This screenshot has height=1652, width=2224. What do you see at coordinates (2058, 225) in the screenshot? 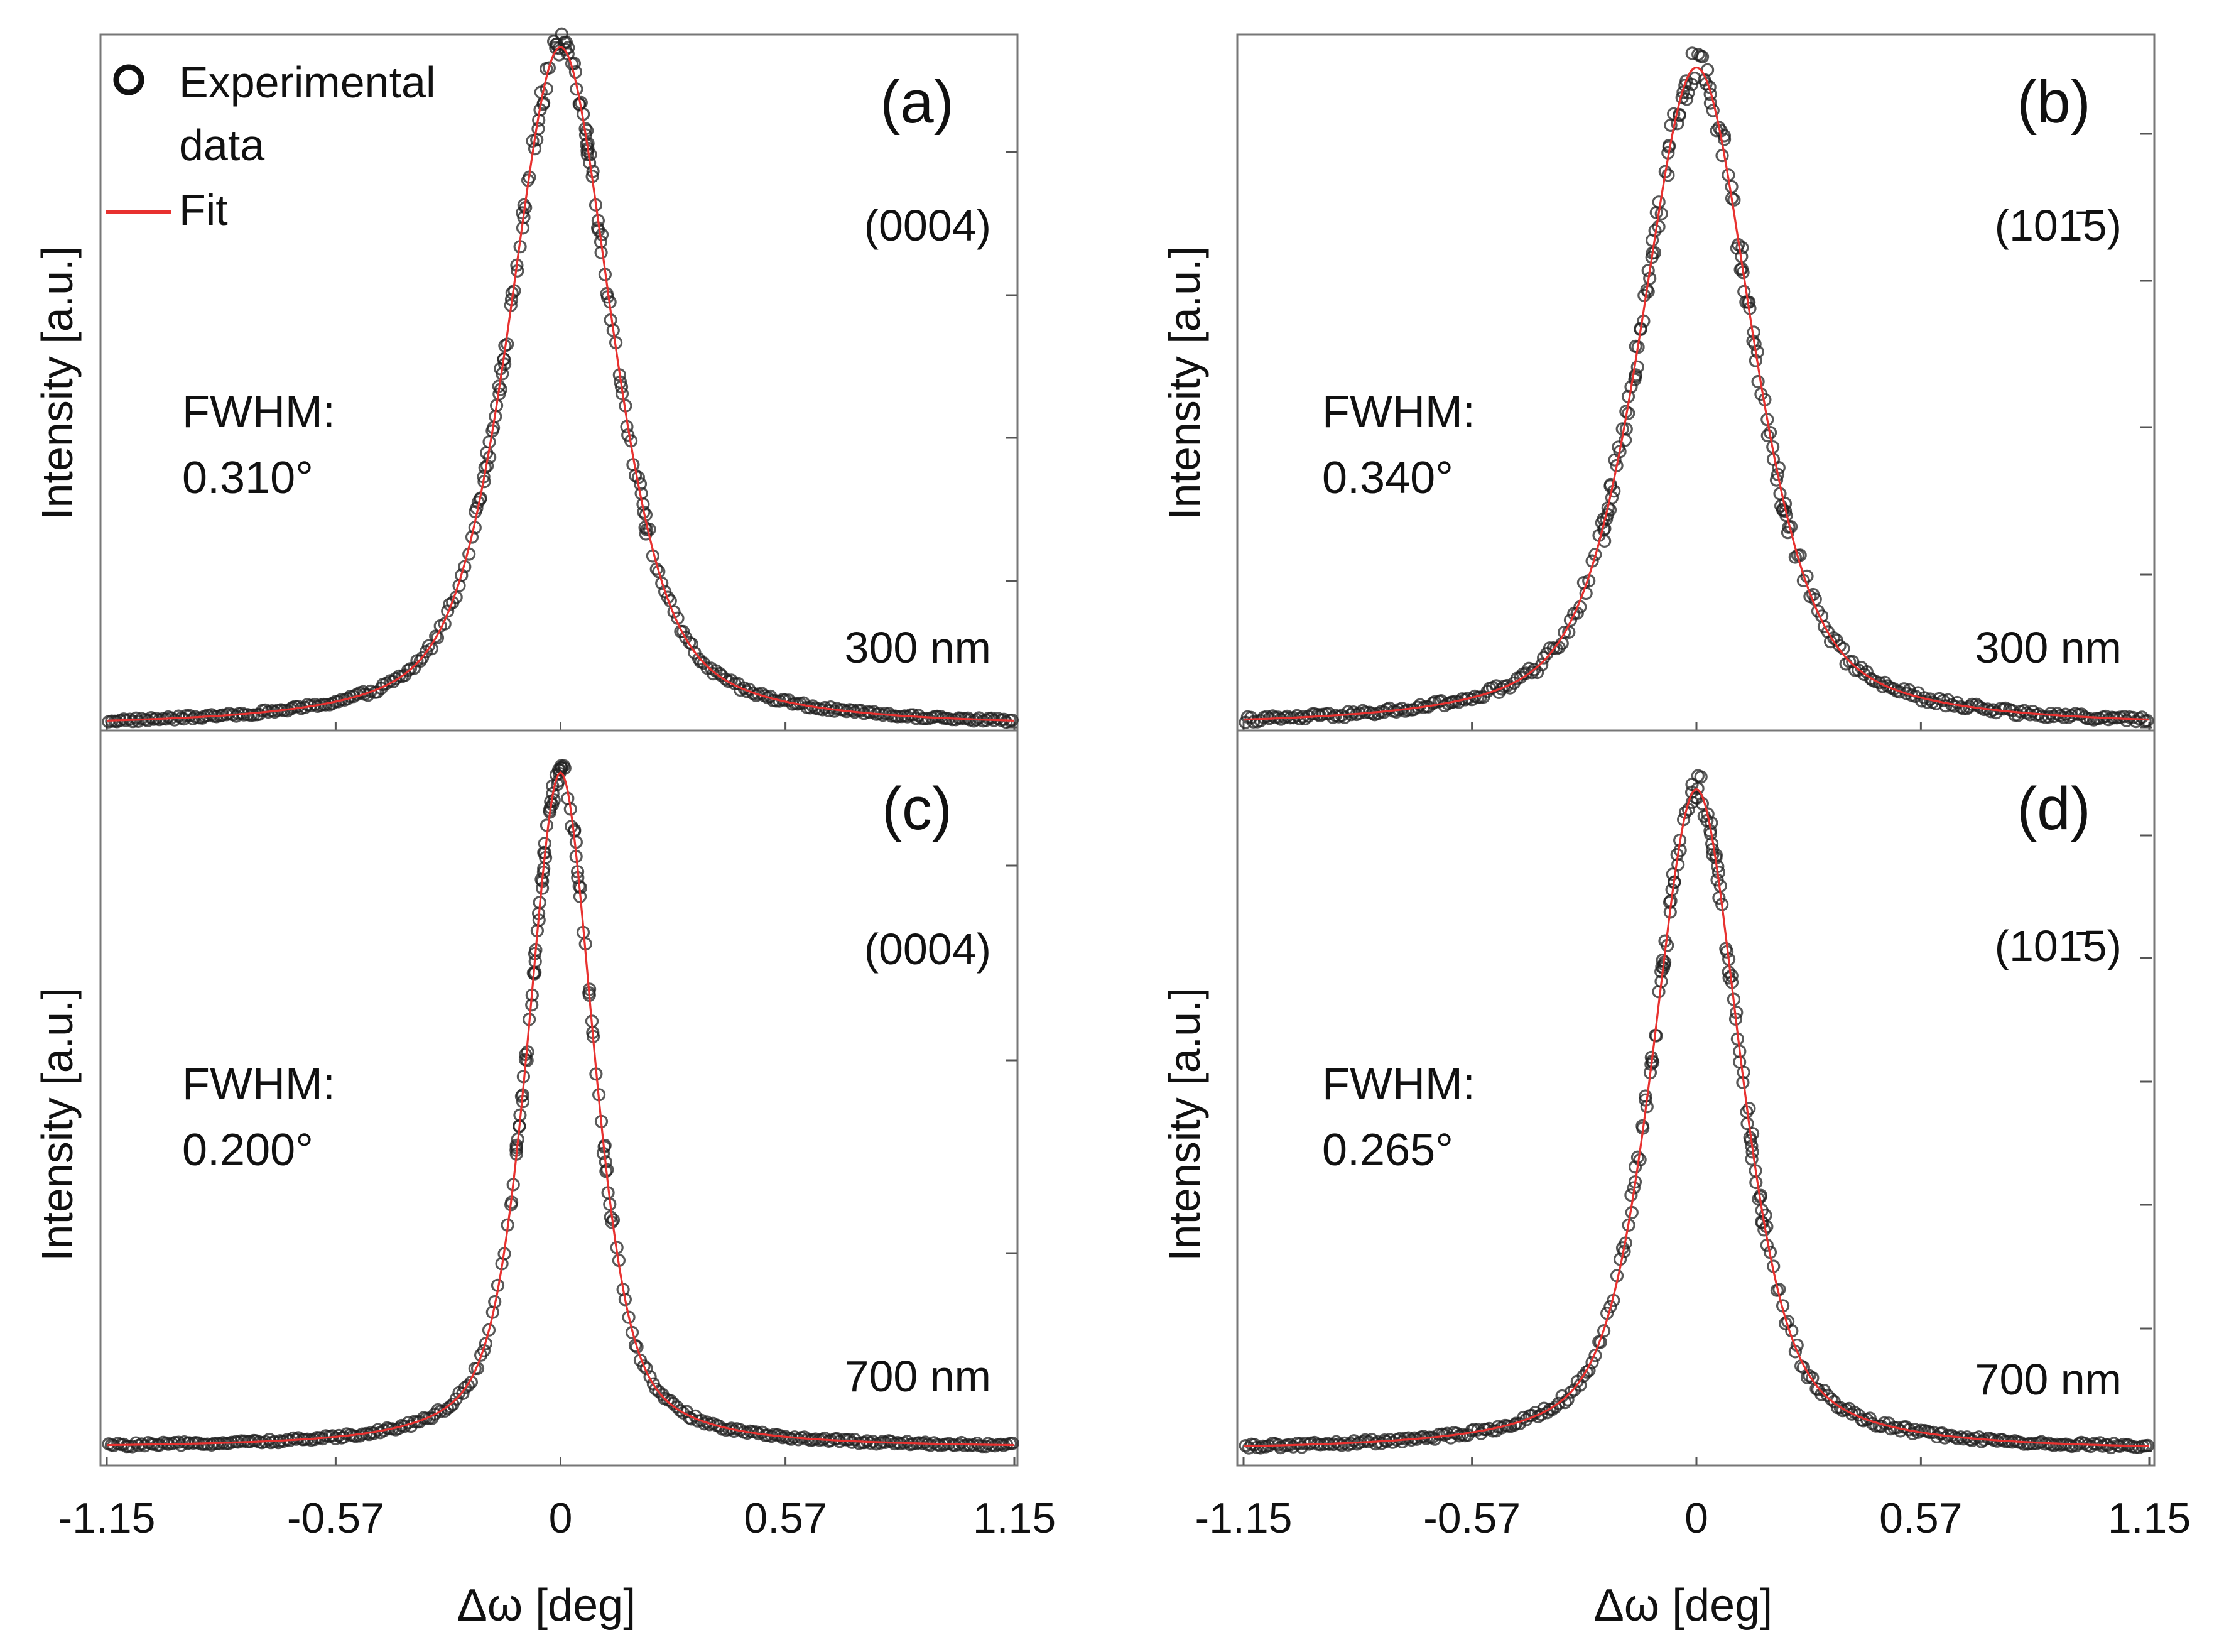
I see `panel-b-reflection: (101̄5)` at bounding box center [2058, 225].